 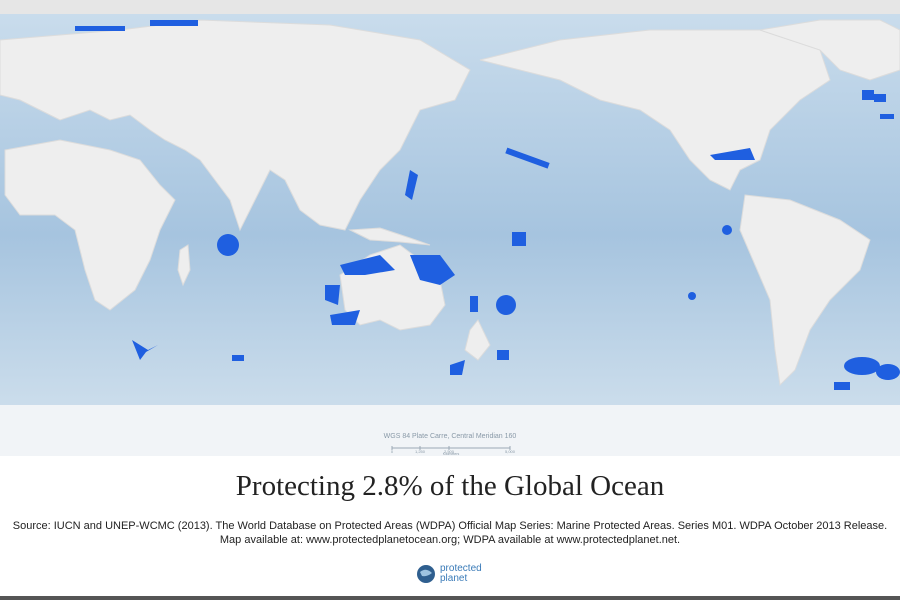 I want to click on title: Protecting 2.8% of the Global Ocean, so click(x=450, y=486).